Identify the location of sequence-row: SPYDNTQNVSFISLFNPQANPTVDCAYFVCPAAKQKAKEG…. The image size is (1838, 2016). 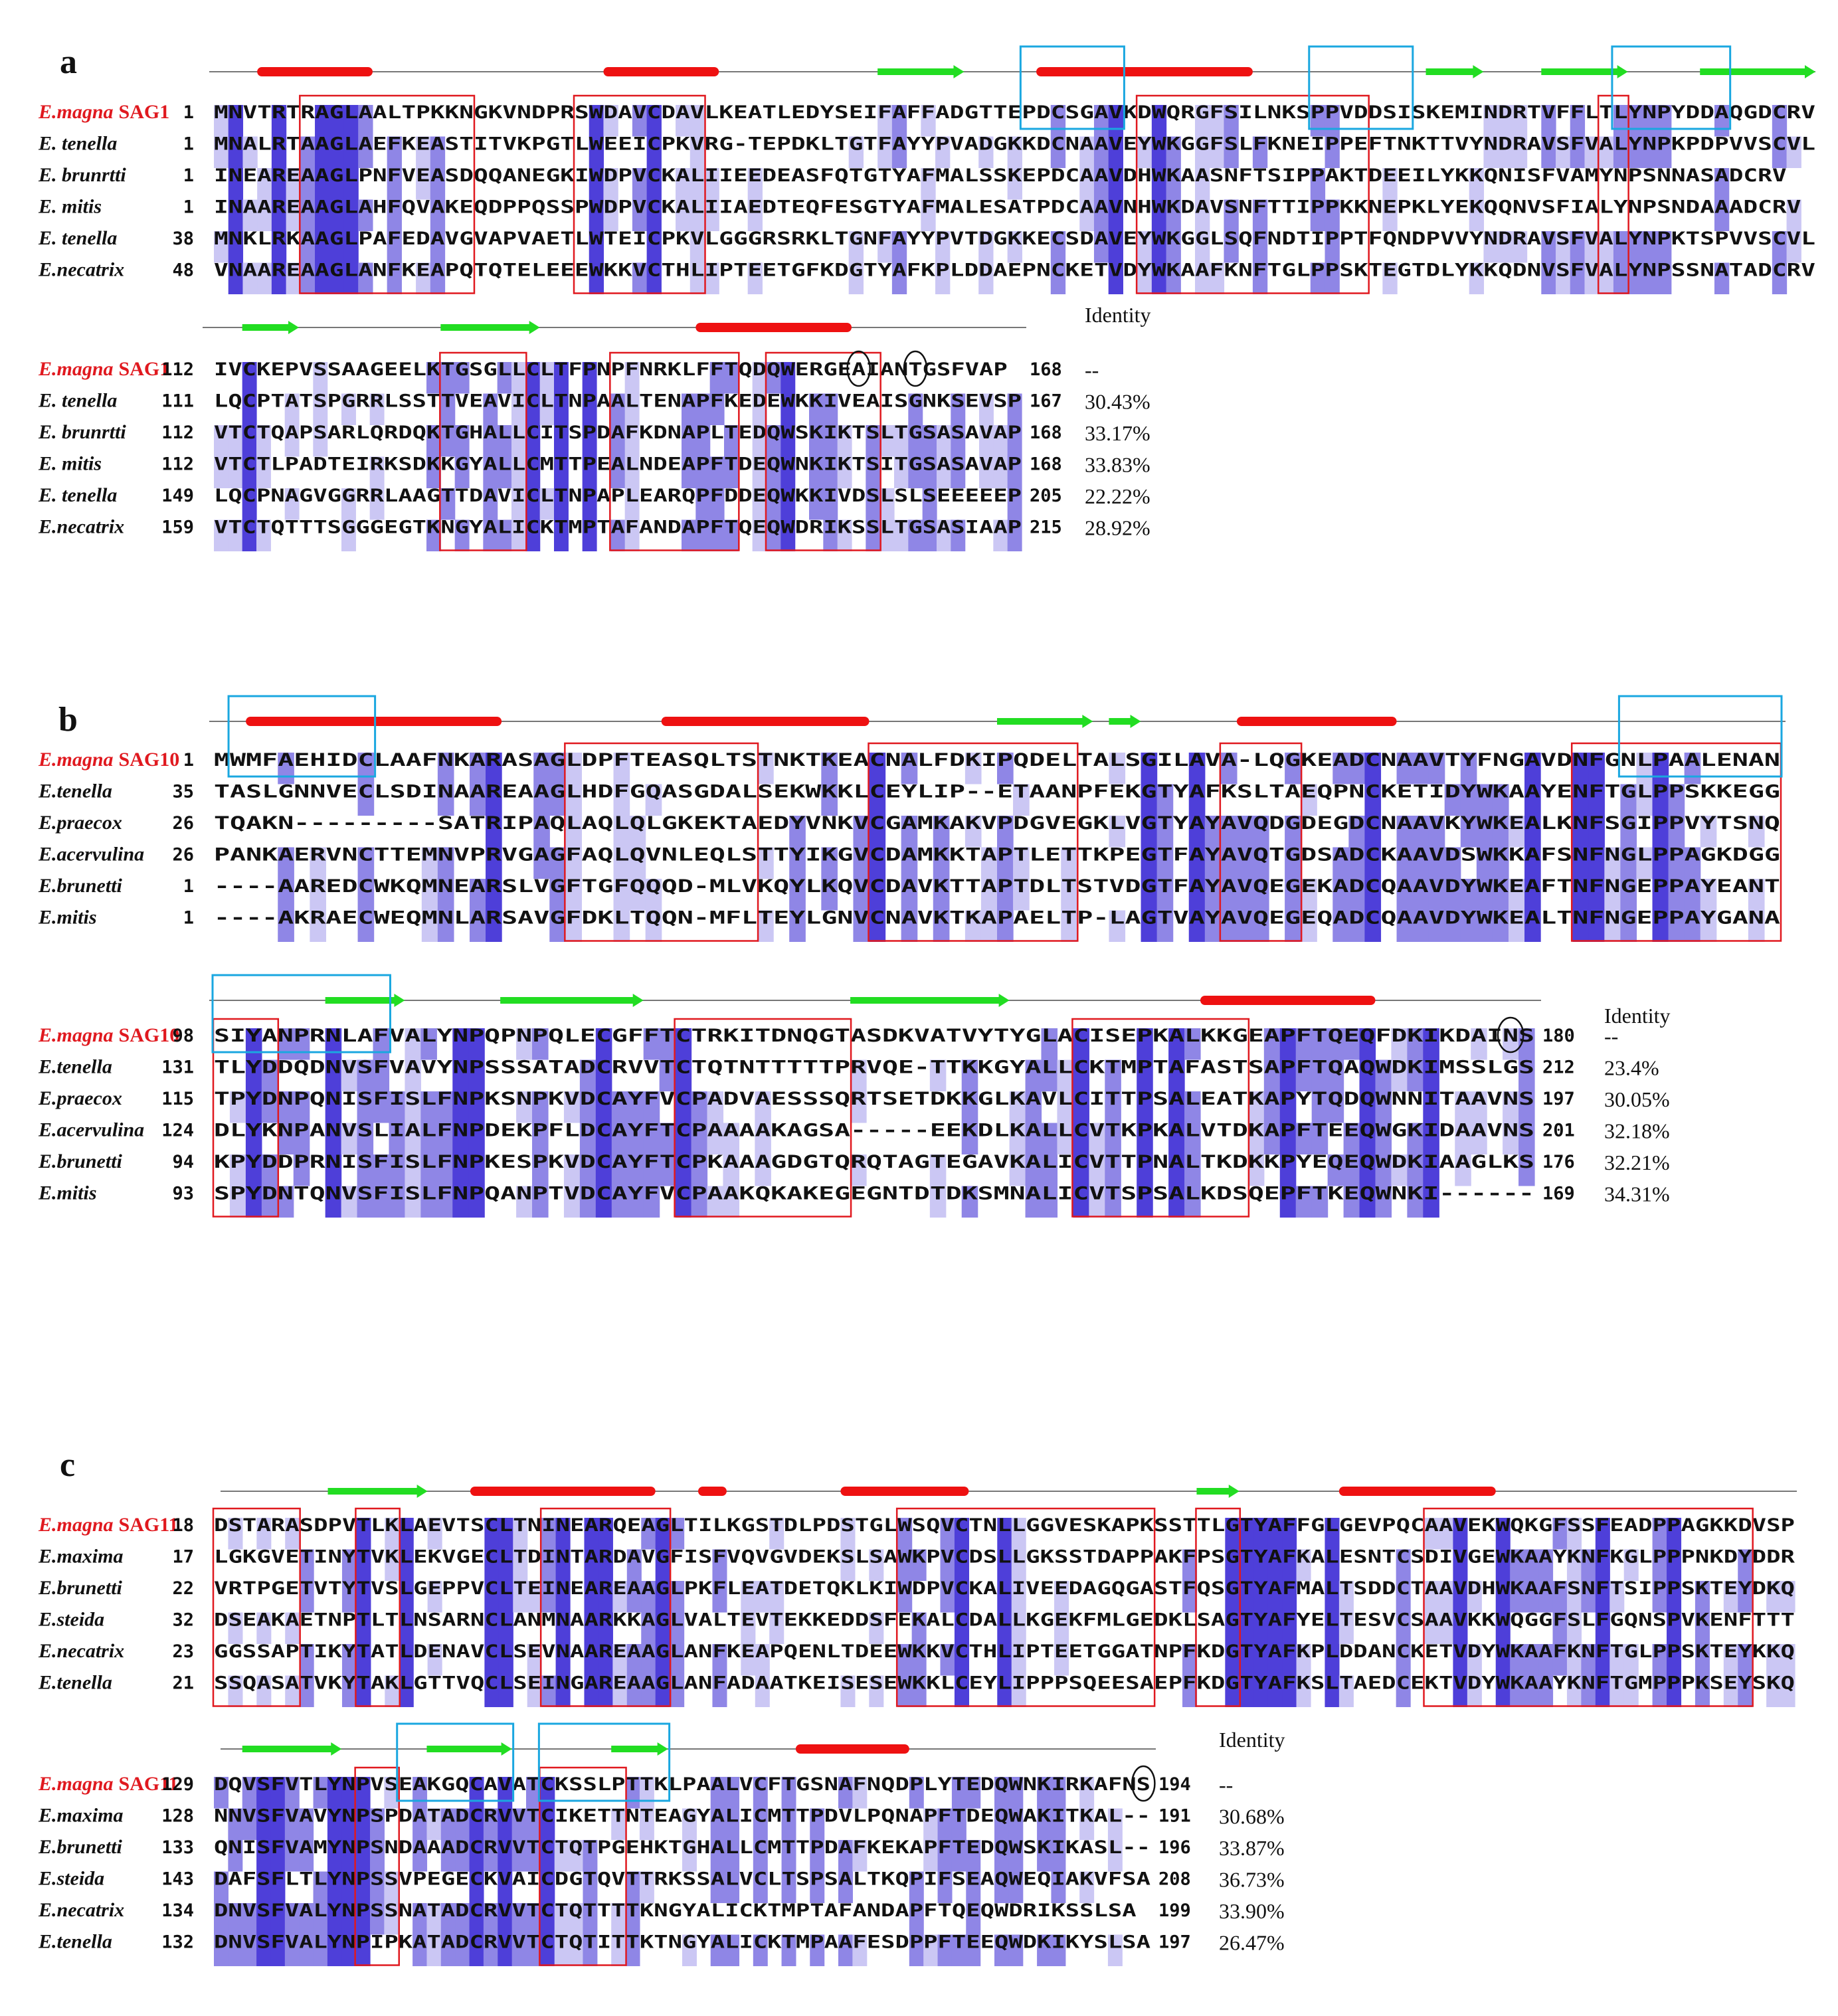
(874, 1194).